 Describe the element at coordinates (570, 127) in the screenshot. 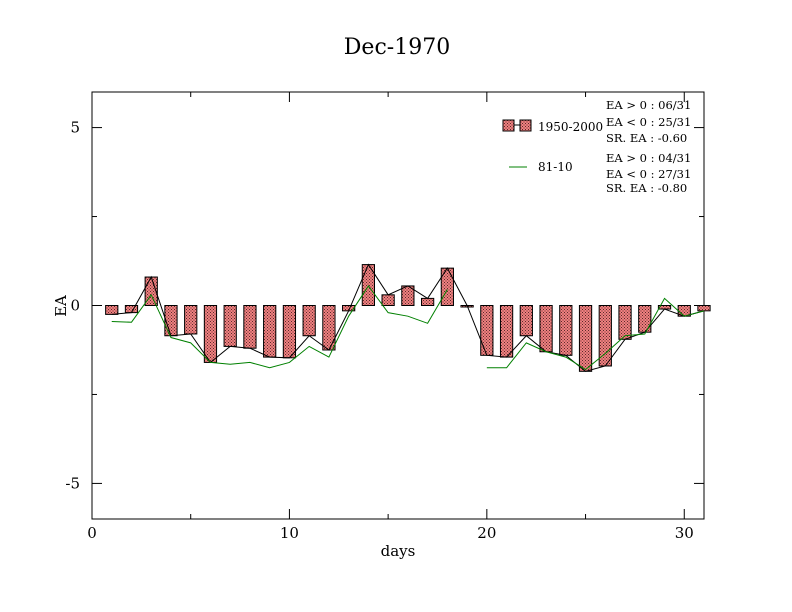

I see `legend-label-1950-2000: 1950-2000` at that location.